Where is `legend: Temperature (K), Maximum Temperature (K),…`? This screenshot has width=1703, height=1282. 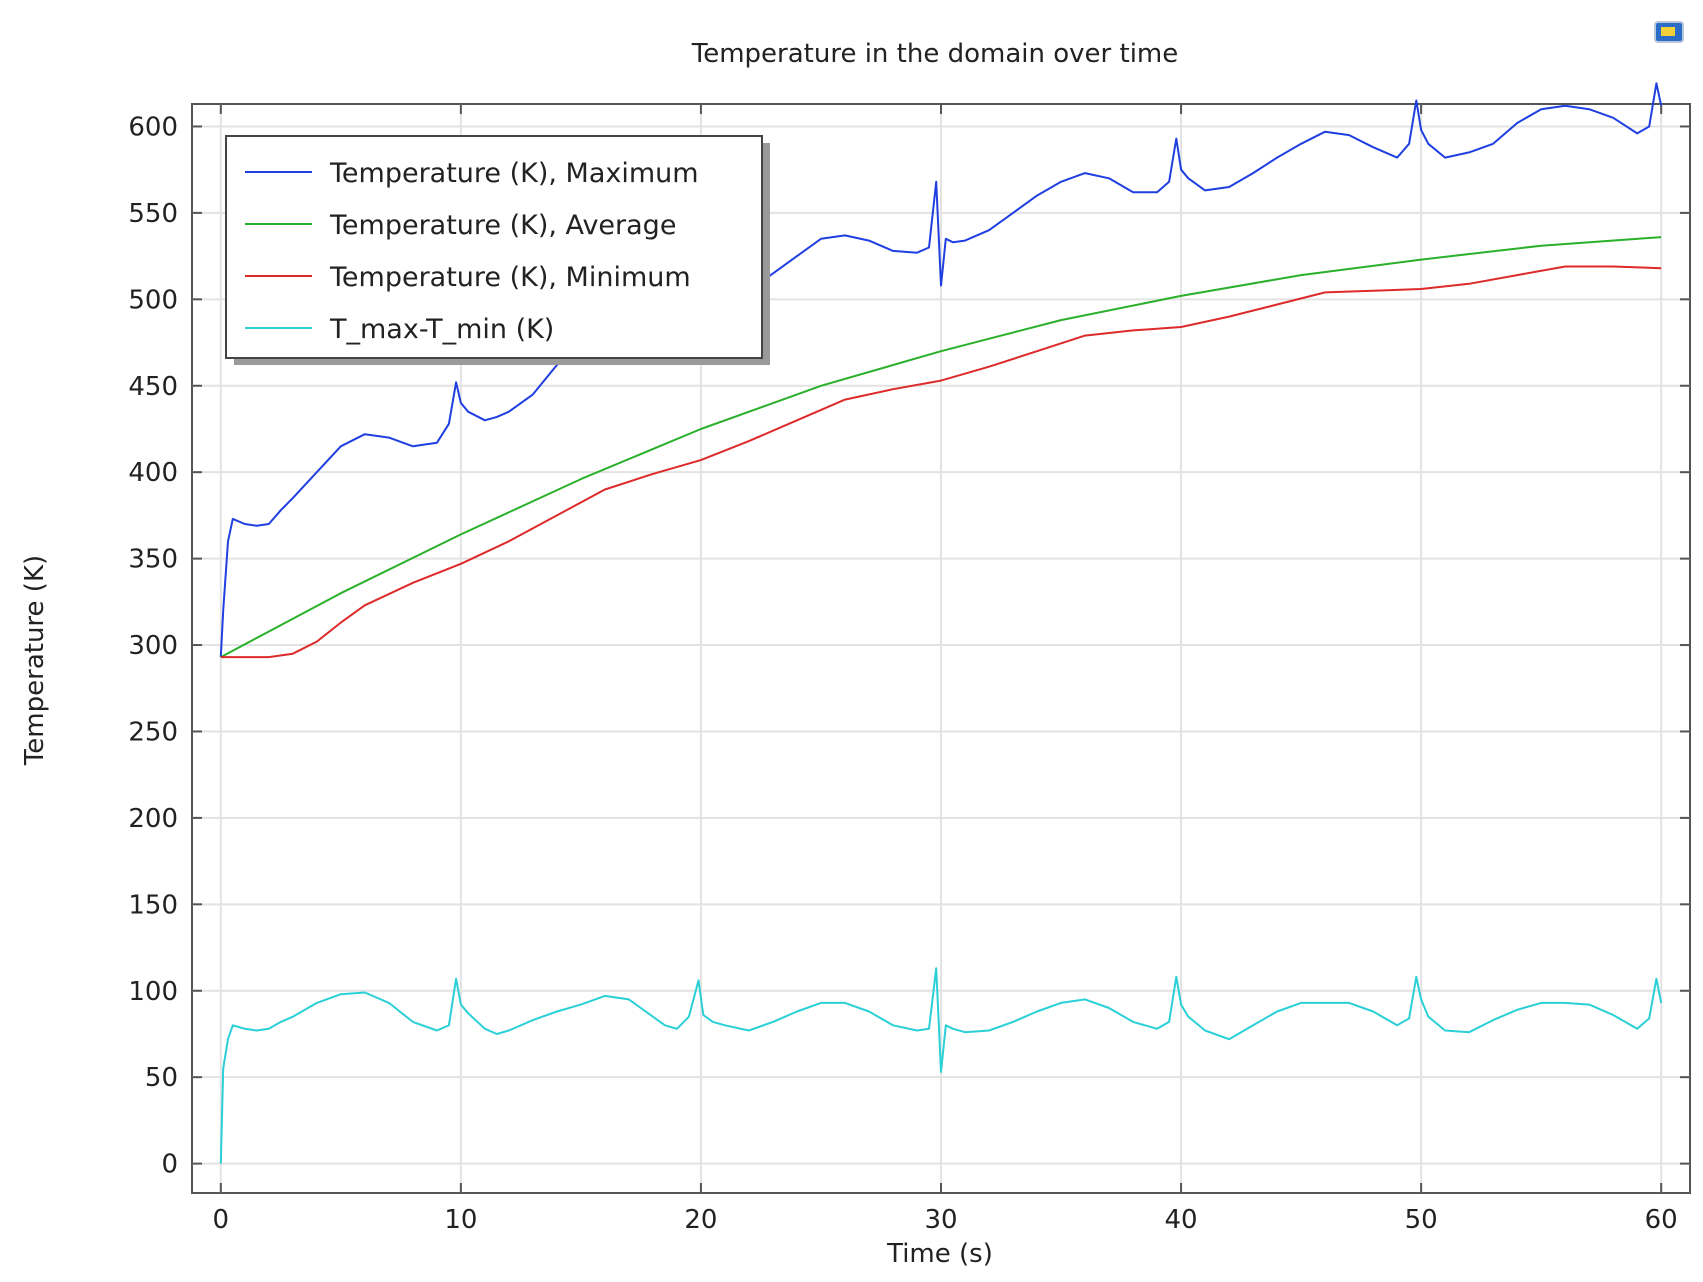
legend: Temperature (K), Maximum Temperature (K),… is located at coordinates (497, 250).